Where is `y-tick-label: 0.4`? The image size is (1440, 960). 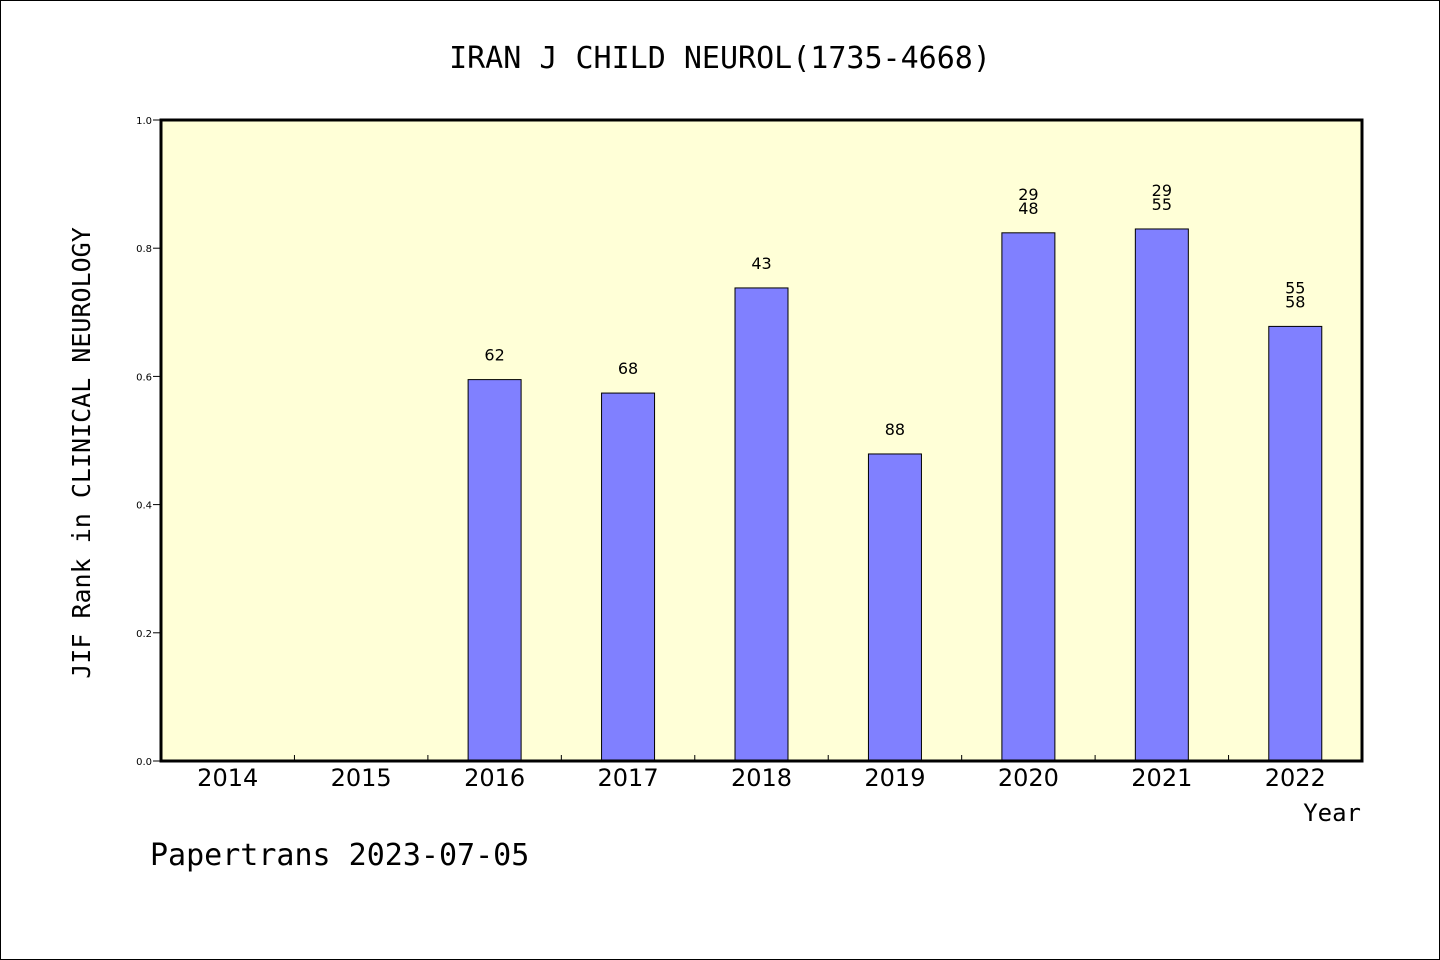 y-tick-label: 0.4 is located at coordinates (144, 506).